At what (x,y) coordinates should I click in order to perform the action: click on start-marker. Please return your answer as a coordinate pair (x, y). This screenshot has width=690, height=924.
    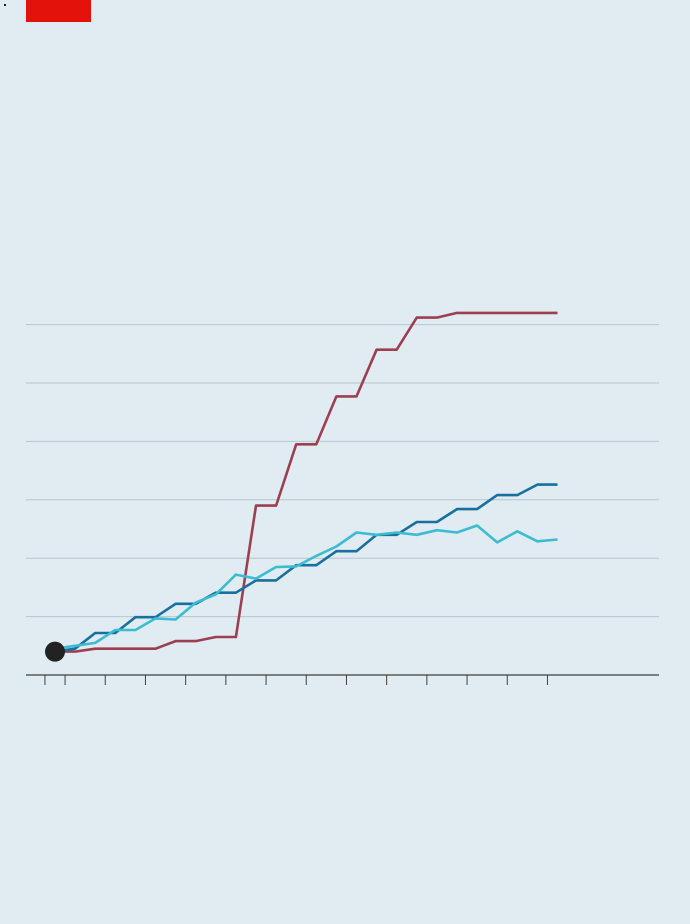
    Looking at the image, I should click on (55, 651).